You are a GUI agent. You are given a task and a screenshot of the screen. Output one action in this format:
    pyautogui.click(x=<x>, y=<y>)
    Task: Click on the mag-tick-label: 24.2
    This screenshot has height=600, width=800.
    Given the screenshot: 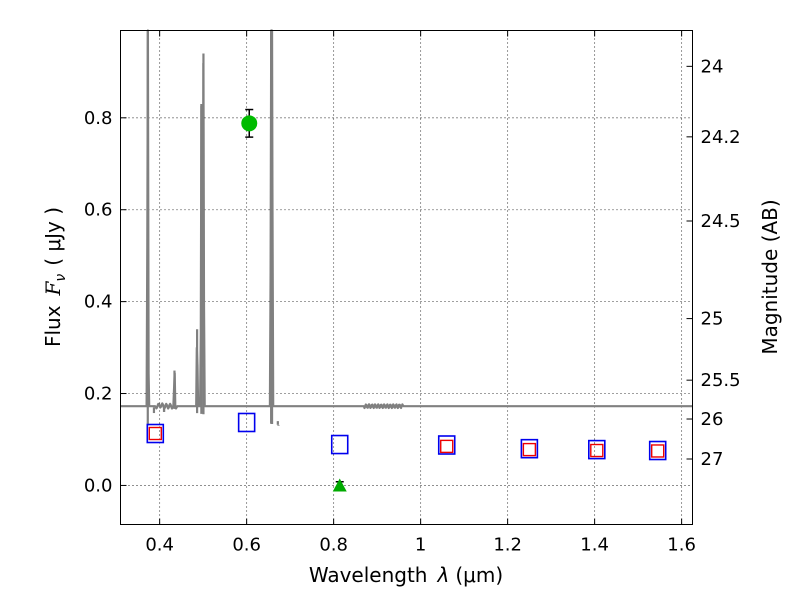 What is the action you would take?
    pyautogui.click(x=721, y=137)
    